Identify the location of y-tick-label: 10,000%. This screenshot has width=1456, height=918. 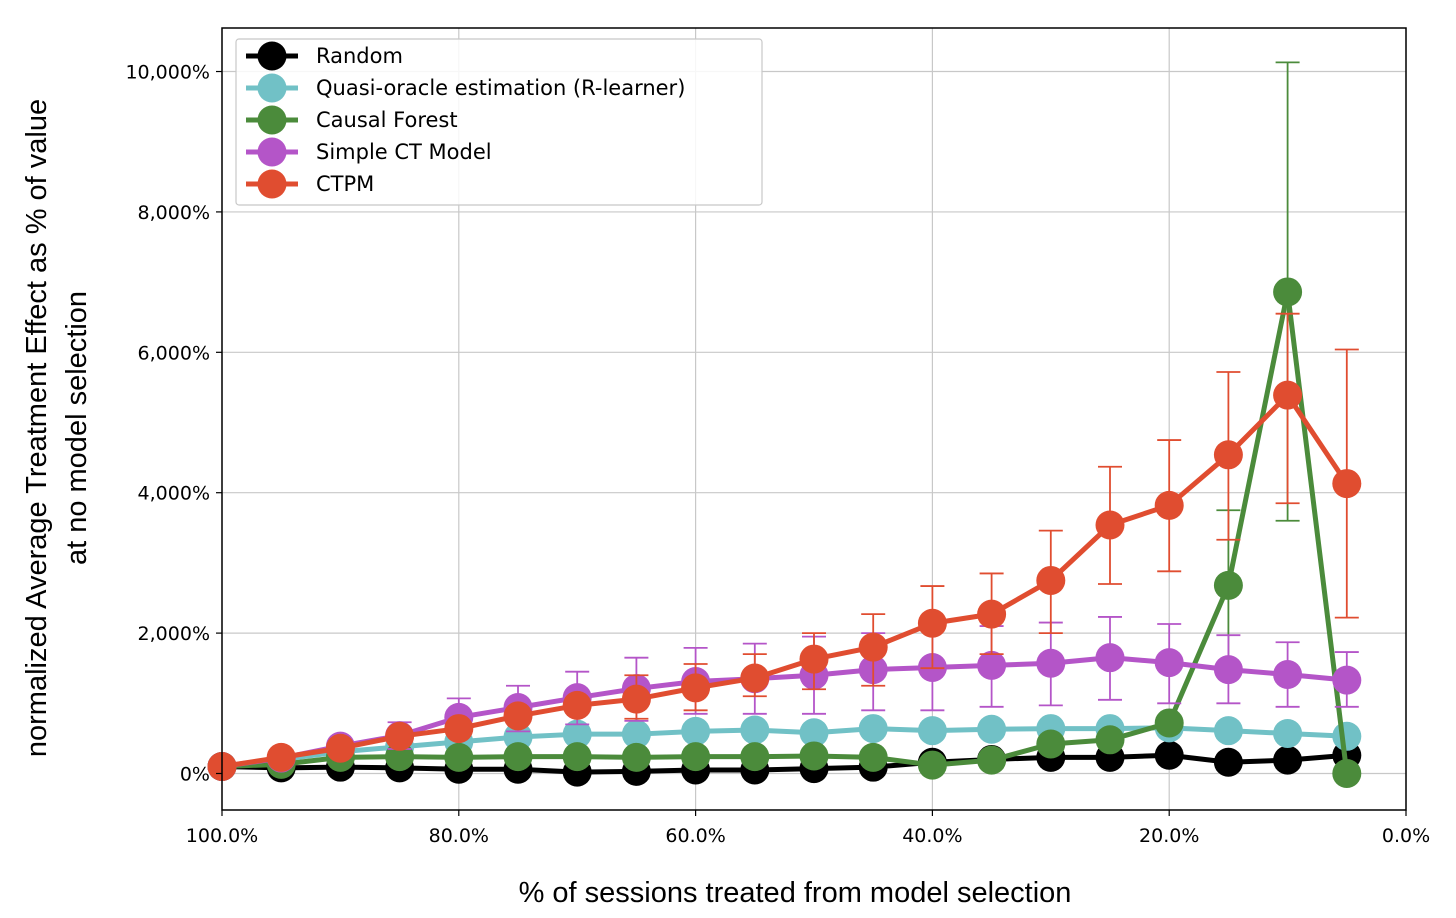
(167, 73).